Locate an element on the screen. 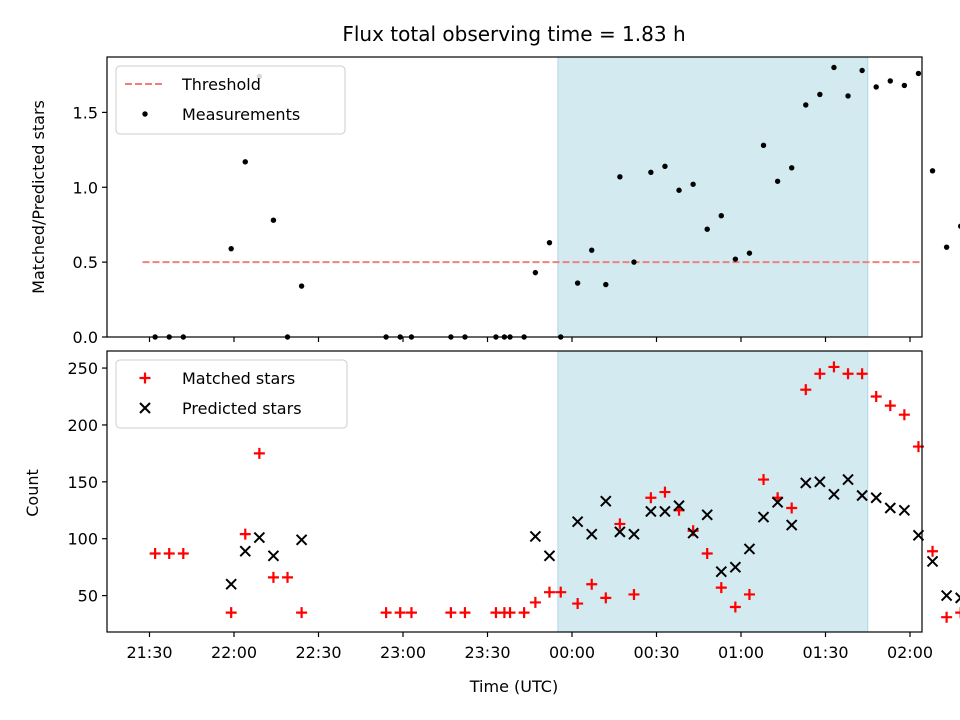 The height and width of the screenshot is (720, 960). y-tick-label: 0.0 is located at coordinates (85, 337).